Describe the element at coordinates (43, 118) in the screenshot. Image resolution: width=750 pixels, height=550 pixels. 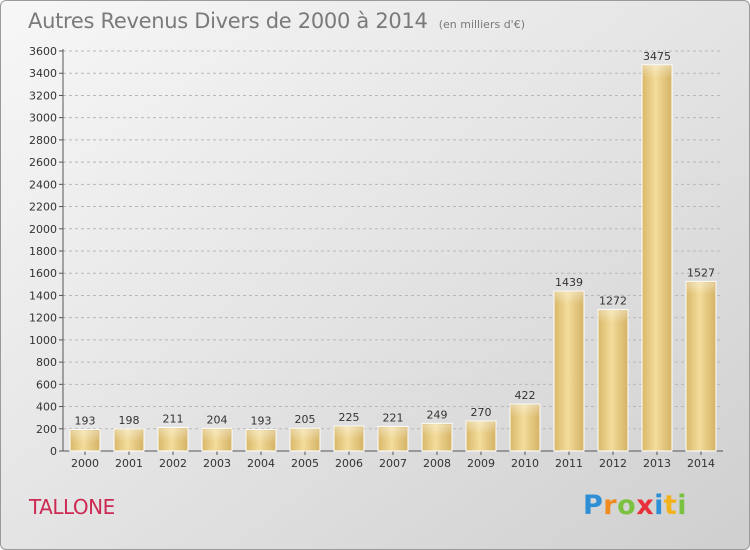
I see `y-tick-label: 3000` at that location.